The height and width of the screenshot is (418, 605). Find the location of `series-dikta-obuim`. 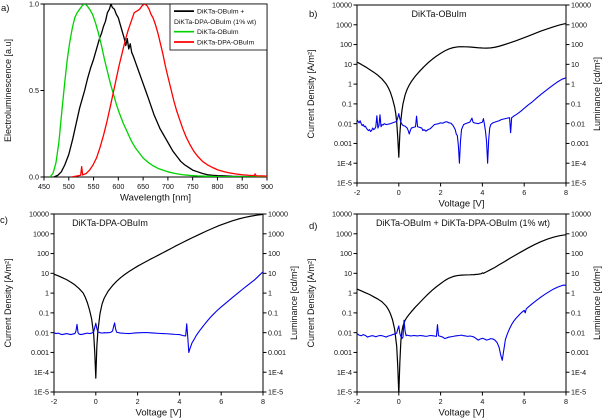

series-dikta-obuim is located at coordinates (158, 90).